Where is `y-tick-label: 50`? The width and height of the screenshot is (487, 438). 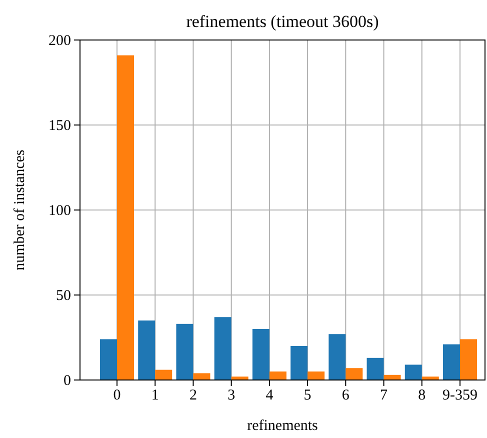 y-tick-label: 50 is located at coordinates (63, 296).